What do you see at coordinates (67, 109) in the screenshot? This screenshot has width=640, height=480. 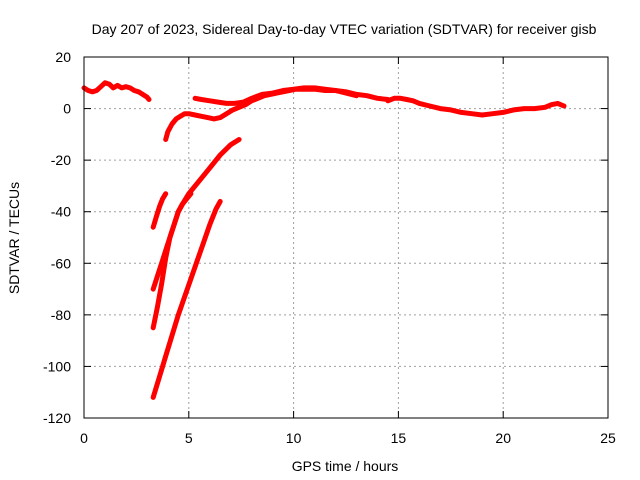 I see `y-tick-label: 0` at bounding box center [67, 109].